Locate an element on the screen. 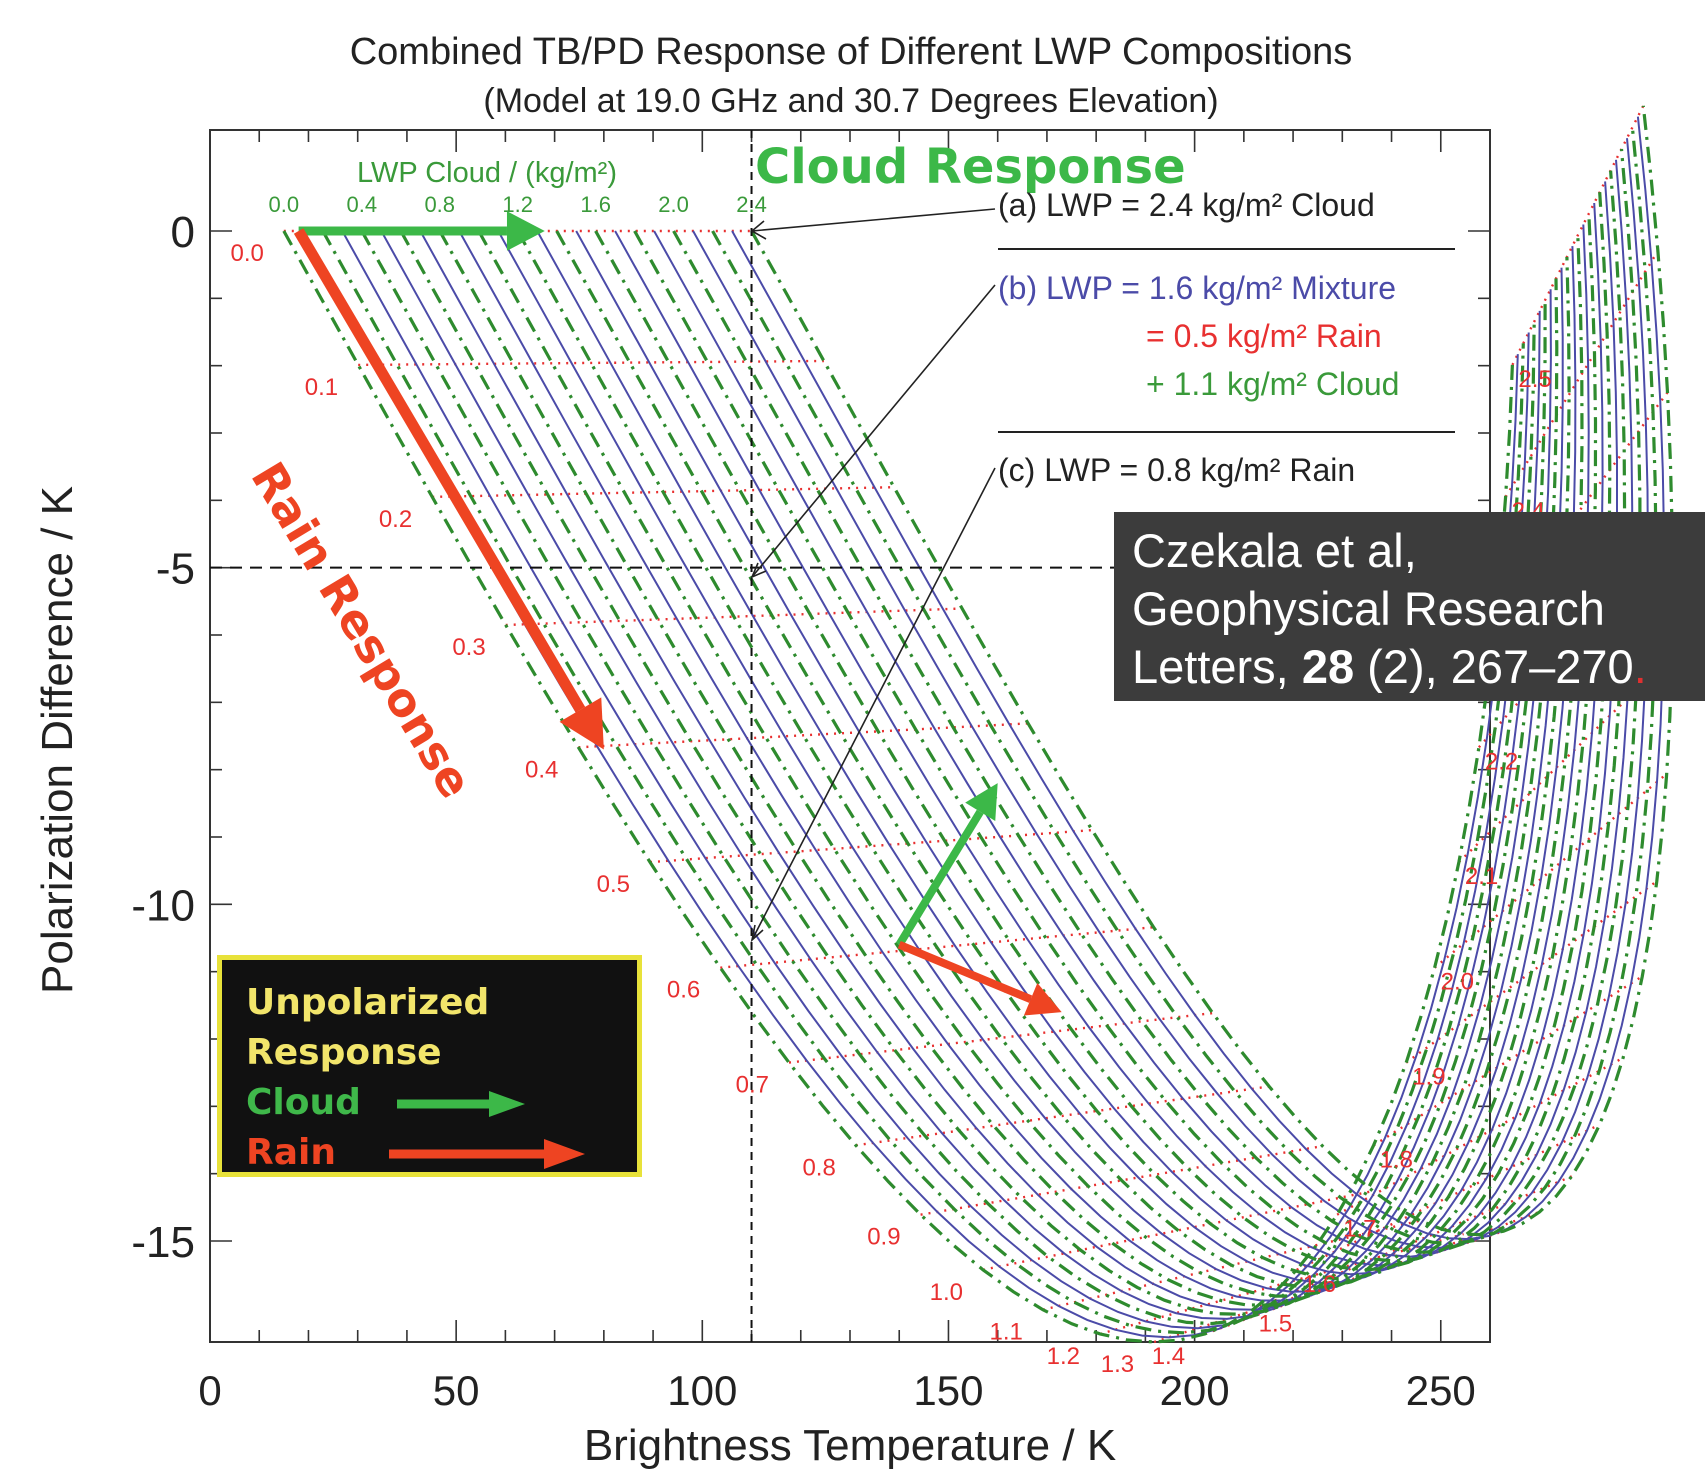  rain-lwp-label: 1.7 is located at coordinates (1359, 1229).